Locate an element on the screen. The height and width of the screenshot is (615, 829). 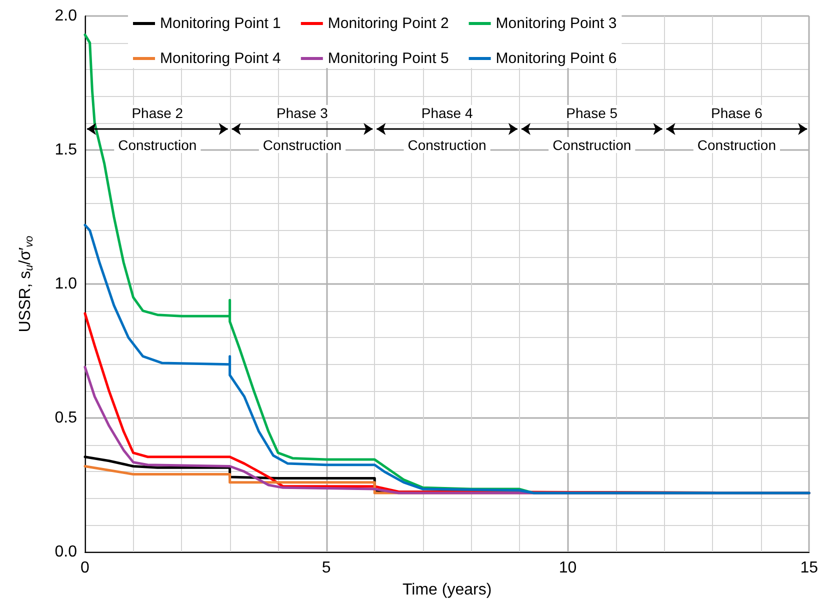
y-axis-title: USSR, su/σ′vo is located at coordinates (26, 284).